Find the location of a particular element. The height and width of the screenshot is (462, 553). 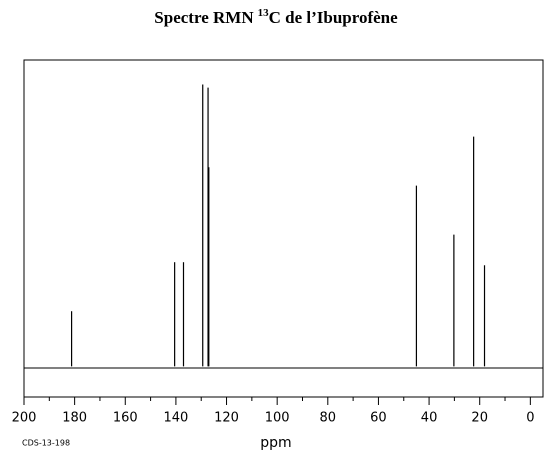

x-tick-label: 60 is located at coordinates (378, 418).